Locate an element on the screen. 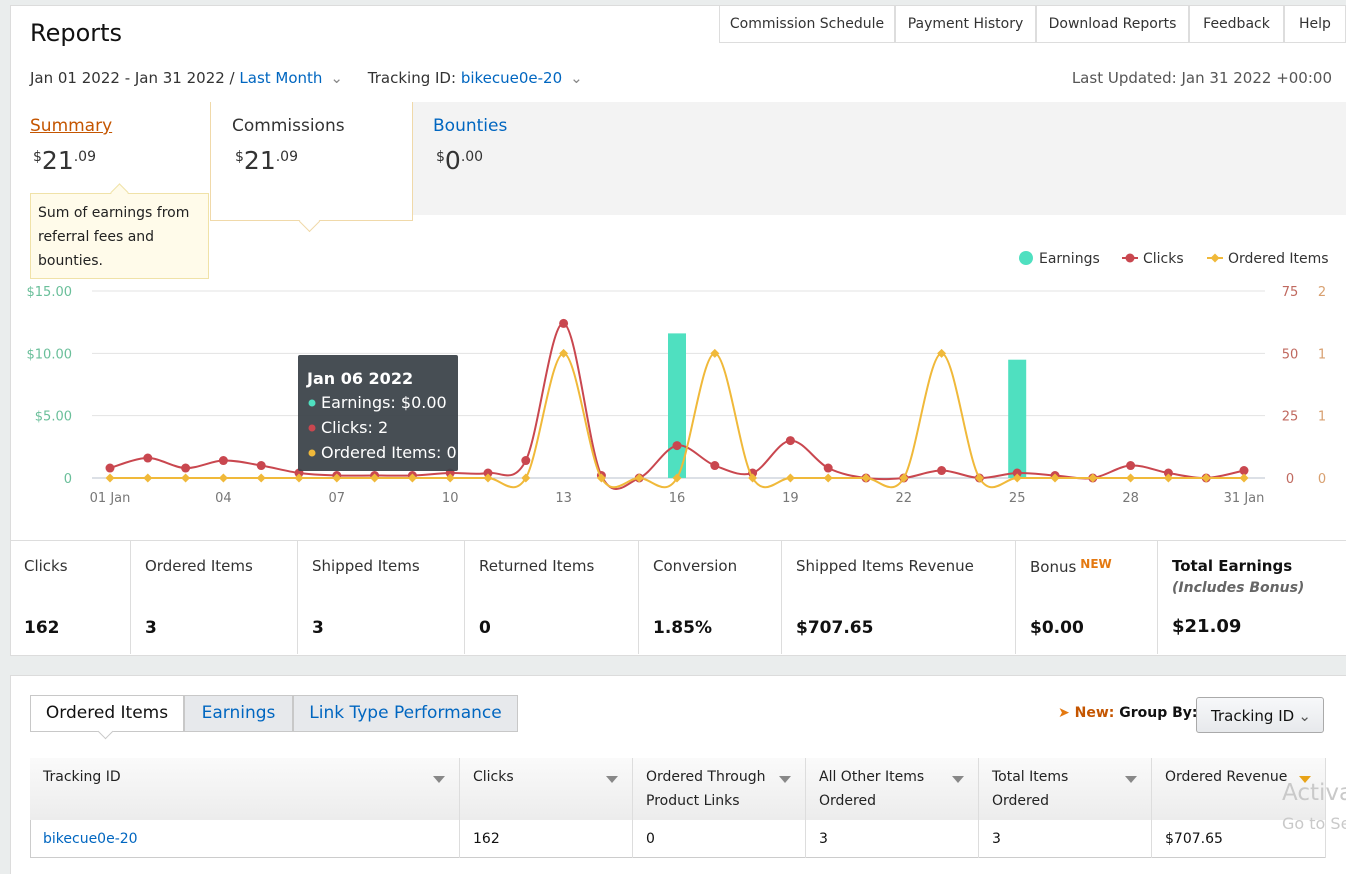 The image size is (1346, 874). table-header: Ordered Revenue is located at coordinates (1239, 789).